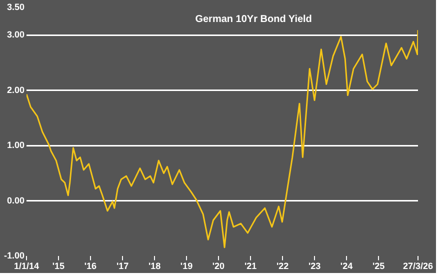  What do you see at coordinates (58, 266) in the screenshot?
I see `x-tick-label: '15` at bounding box center [58, 266].